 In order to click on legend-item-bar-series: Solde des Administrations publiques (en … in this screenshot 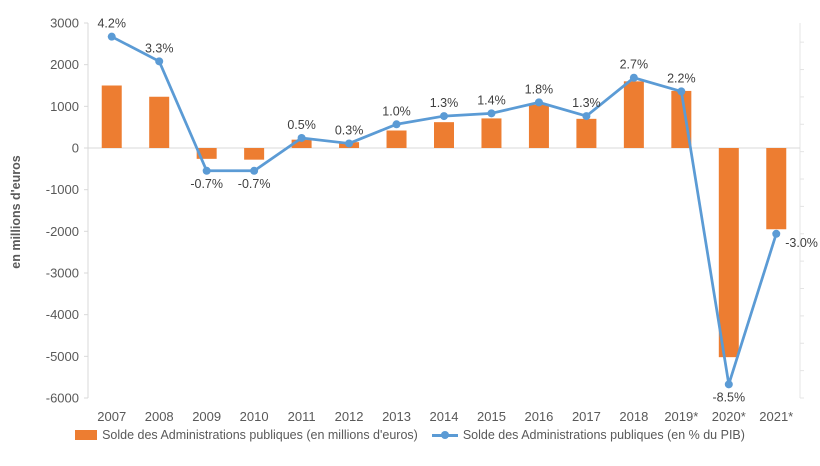, I will do `click(246, 435)`.